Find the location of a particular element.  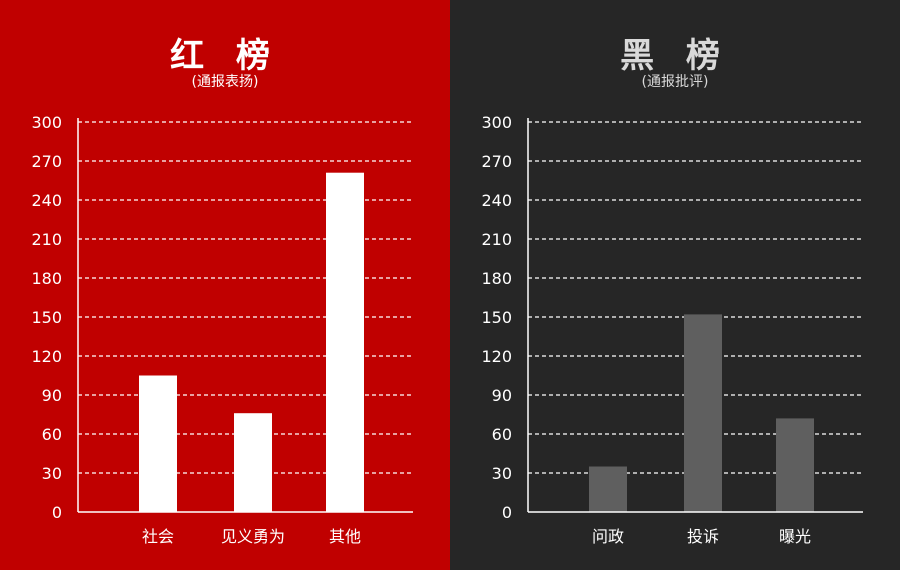

x-category-label: 社会 is located at coordinates (158, 536).